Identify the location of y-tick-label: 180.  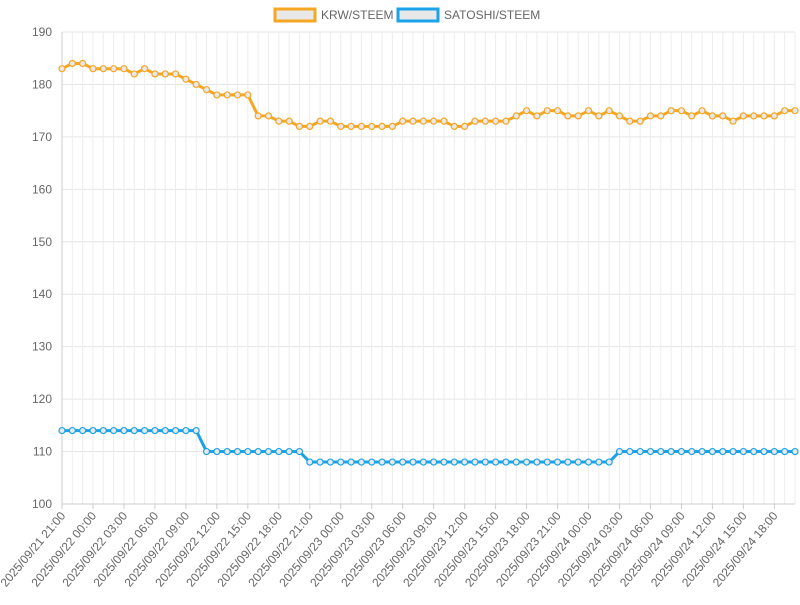
(42, 84).